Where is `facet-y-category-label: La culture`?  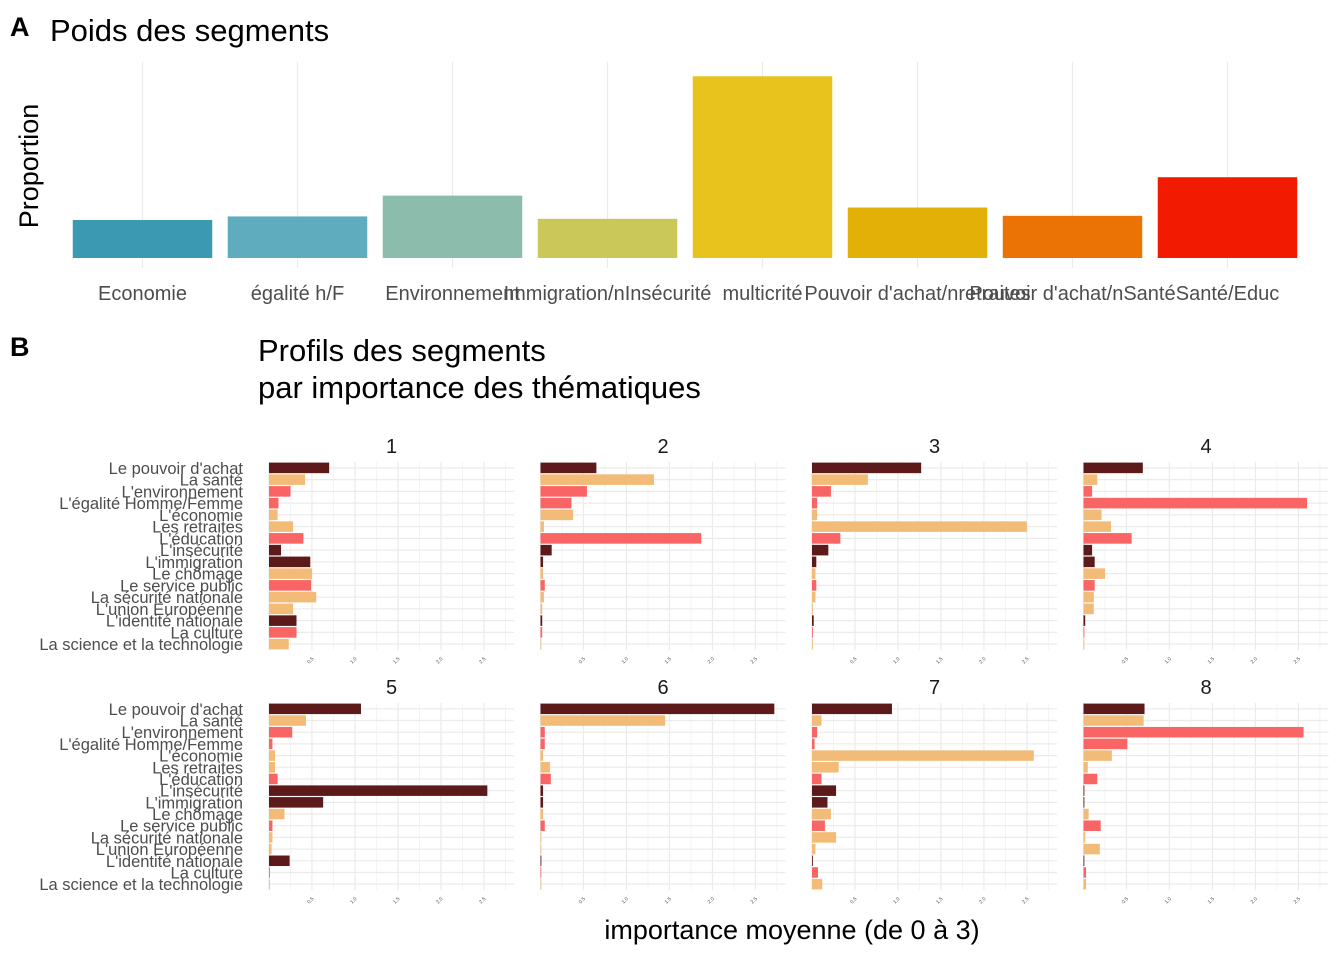
facet-y-category-label: La culture is located at coordinates (207, 633).